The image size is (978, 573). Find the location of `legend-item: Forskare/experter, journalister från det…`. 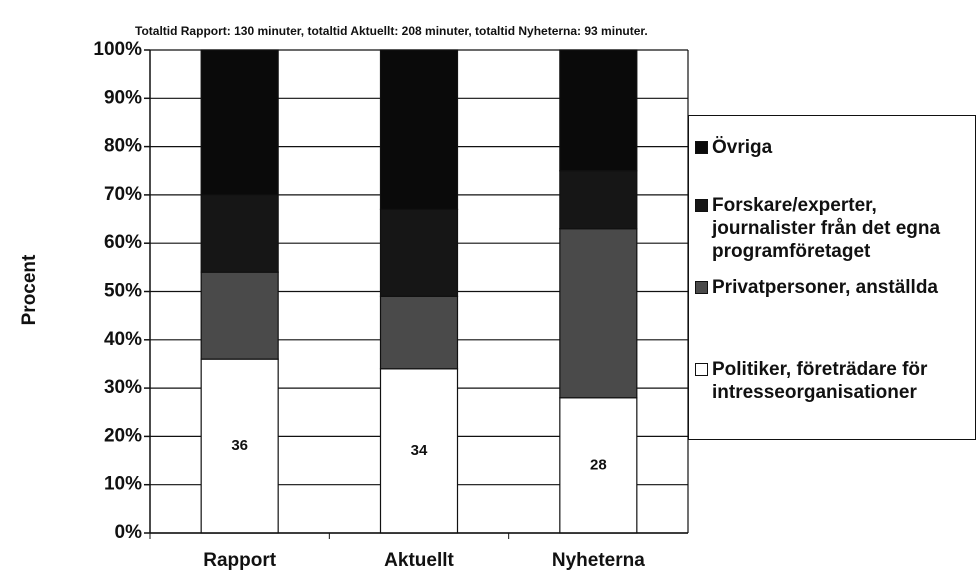

legend-item: Forskare/experter, journalister från det… is located at coordinates (834, 228).